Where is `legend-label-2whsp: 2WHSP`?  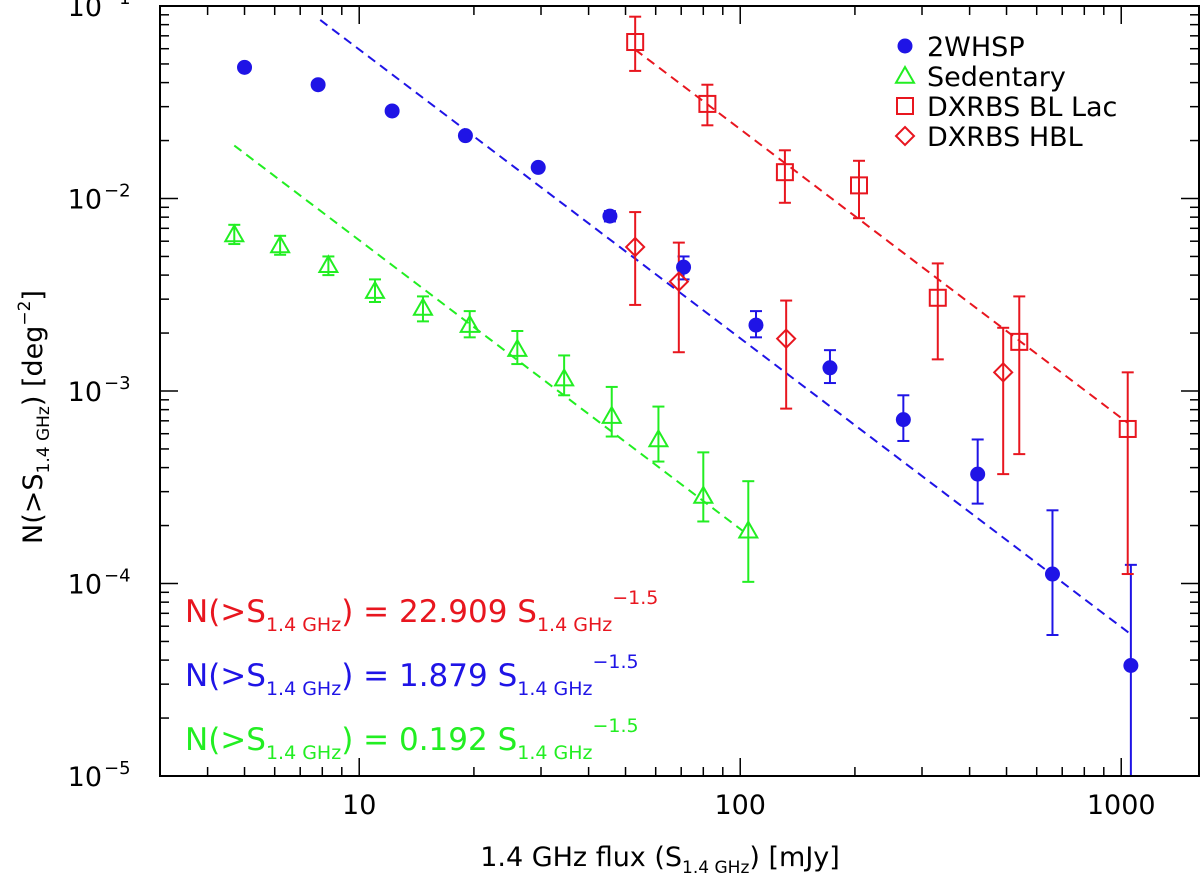
legend-label-2whsp: 2WHSP is located at coordinates (976, 47).